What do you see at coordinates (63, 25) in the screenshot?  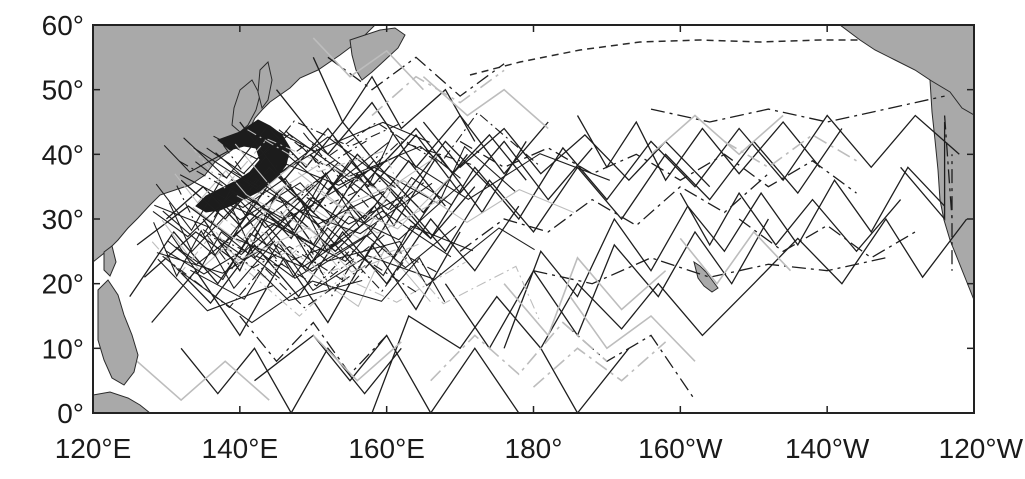 I see `y-tick-label: 60°` at bounding box center [63, 25].